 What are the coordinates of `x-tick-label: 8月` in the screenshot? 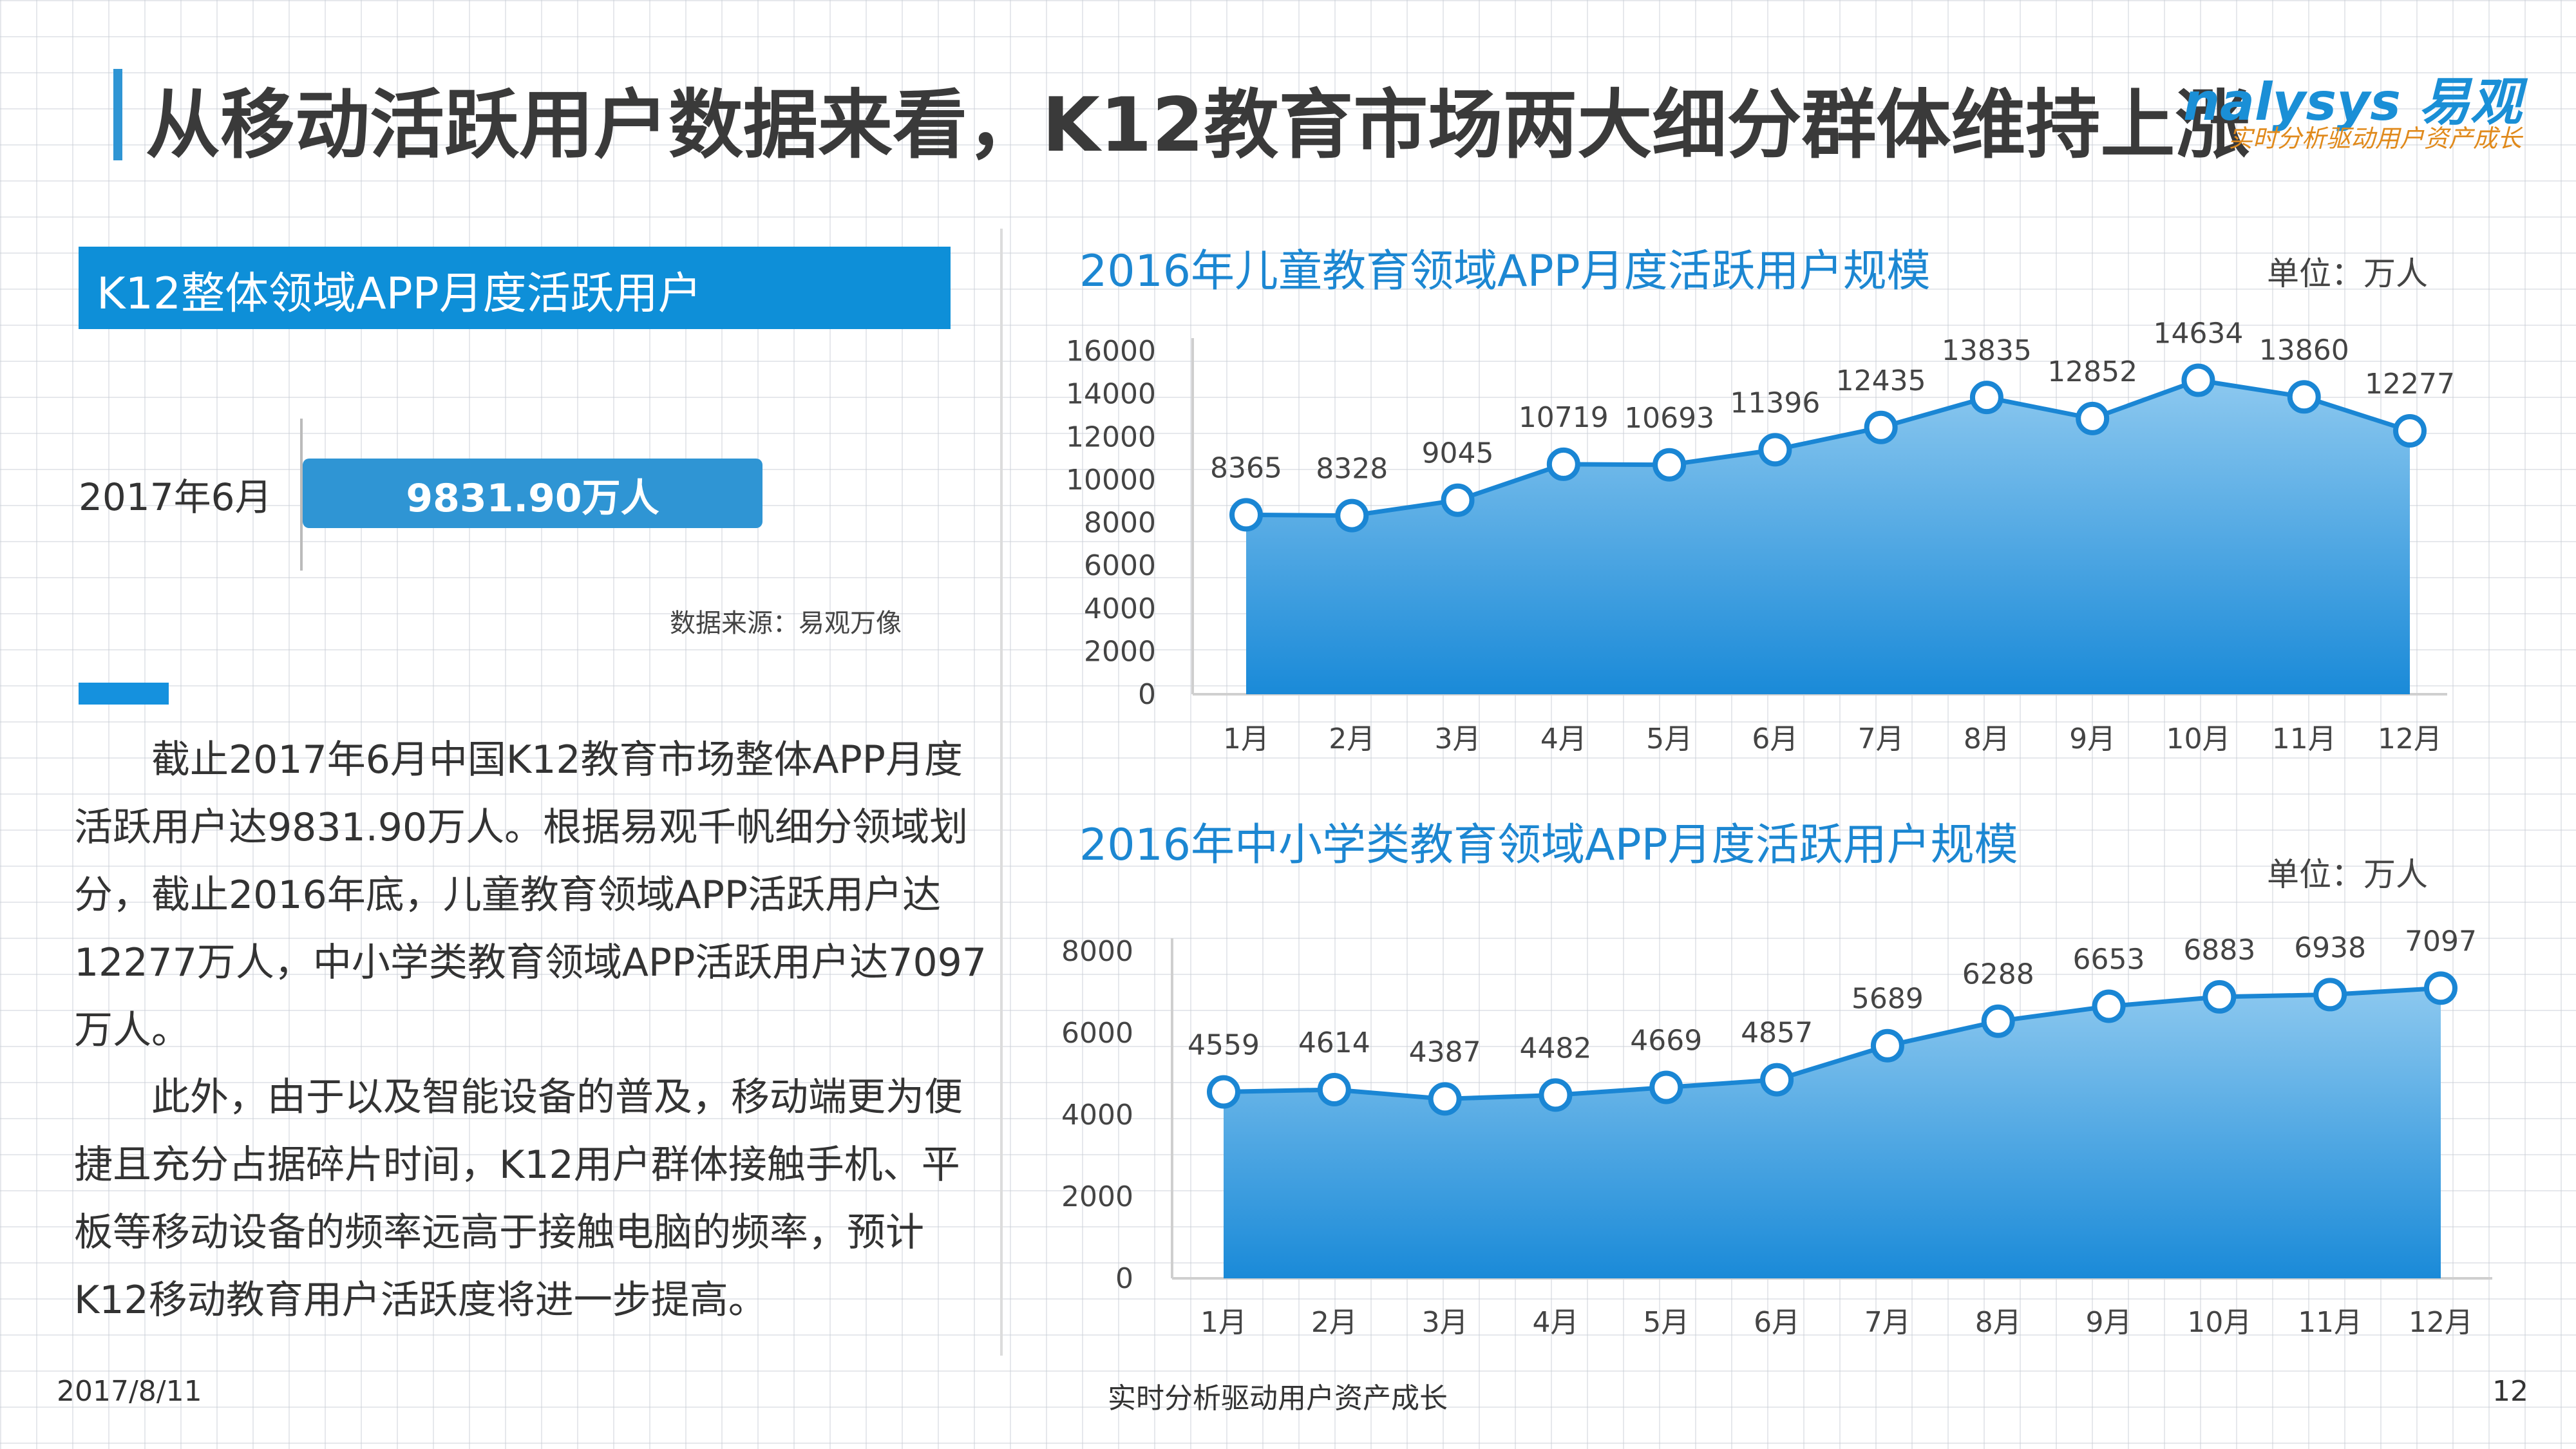 It's located at (1999, 1322).